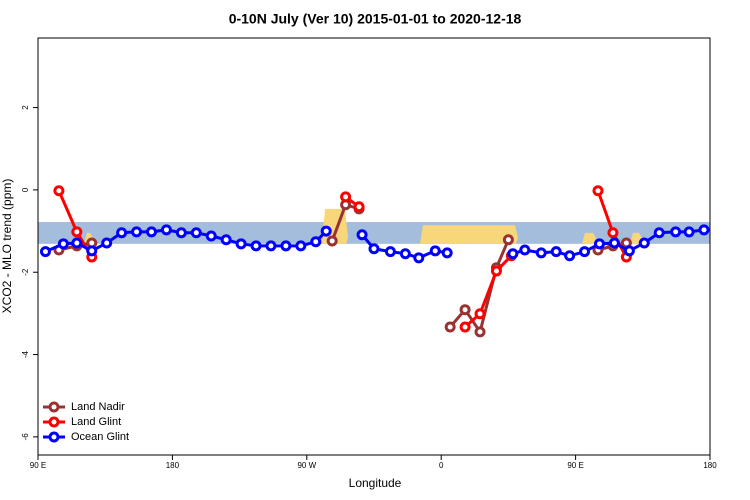 This screenshot has width=750, height=500. Describe the element at coordinates (25, 437) in the screenshot. I see `y-tick-label: -6` at that location.